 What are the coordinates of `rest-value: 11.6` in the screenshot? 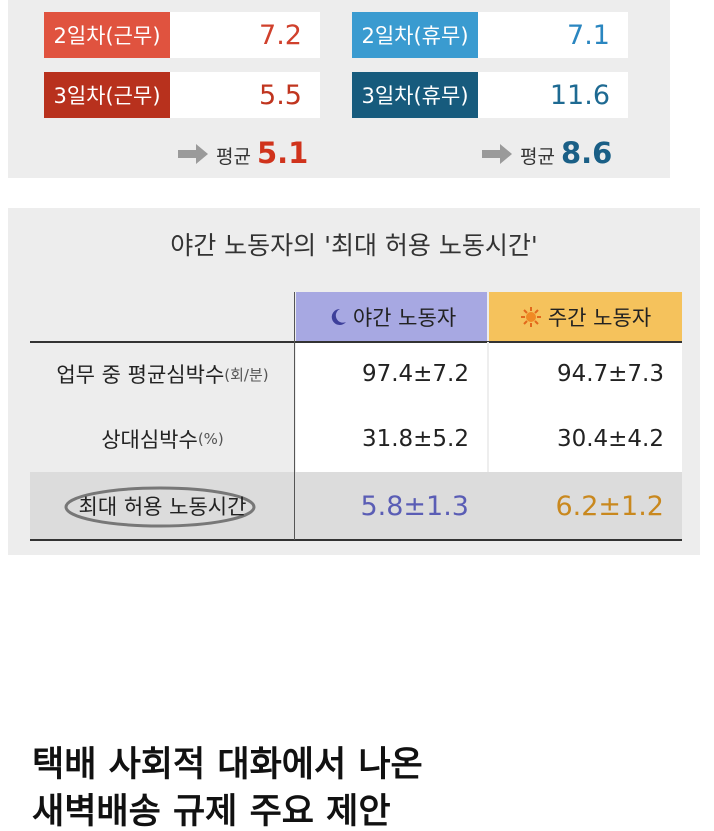 It's located at (553, 95).